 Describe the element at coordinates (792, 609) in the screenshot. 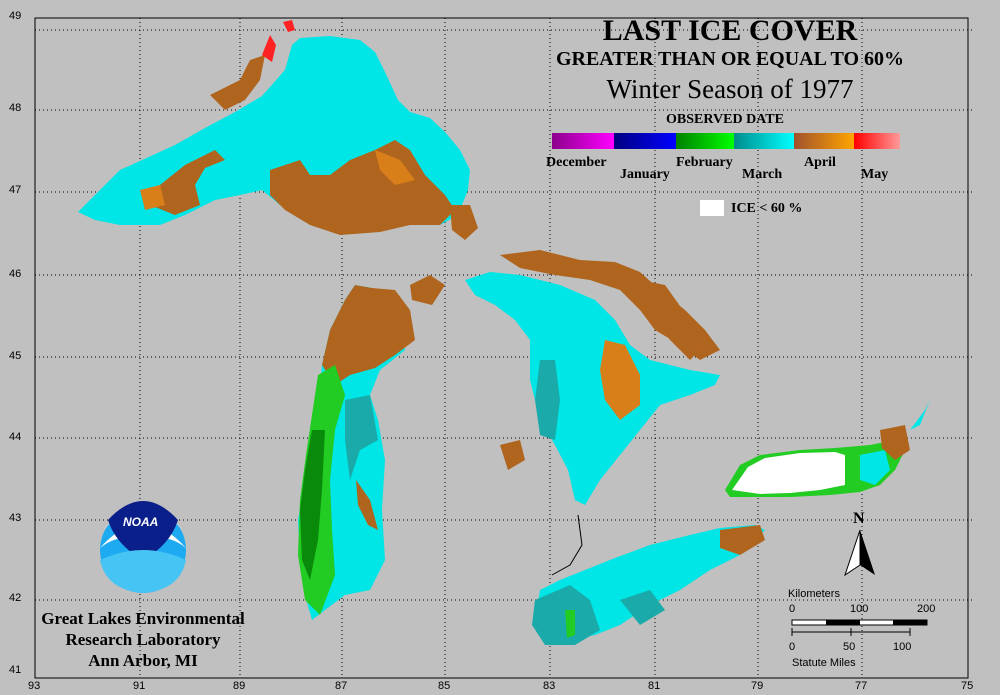

I see `scale-km-0: 0` at that location.